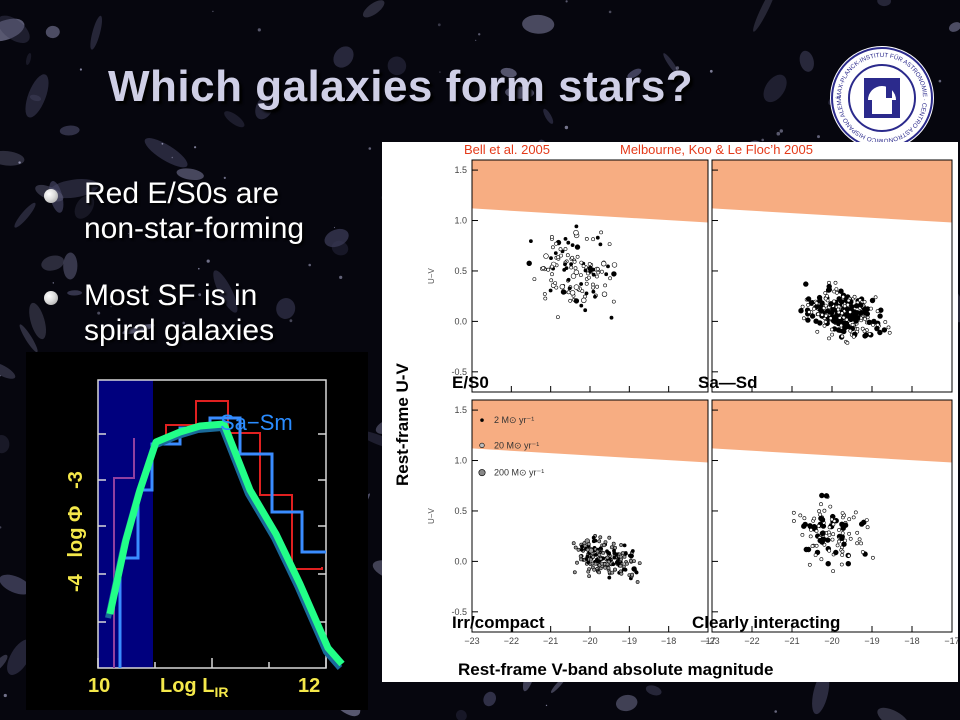 The image size is (960, 720). I want to click on y-tick-label: 1.0, so click(460, 461).